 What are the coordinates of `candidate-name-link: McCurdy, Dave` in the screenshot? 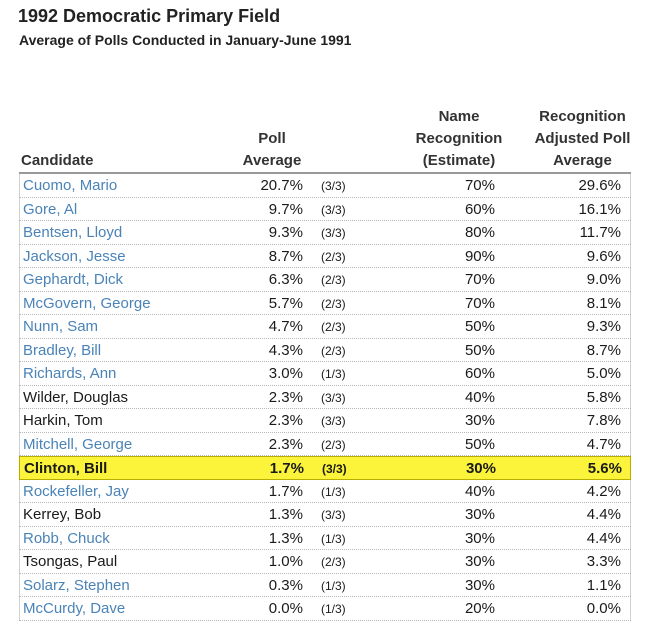 It's located at (74, 608).